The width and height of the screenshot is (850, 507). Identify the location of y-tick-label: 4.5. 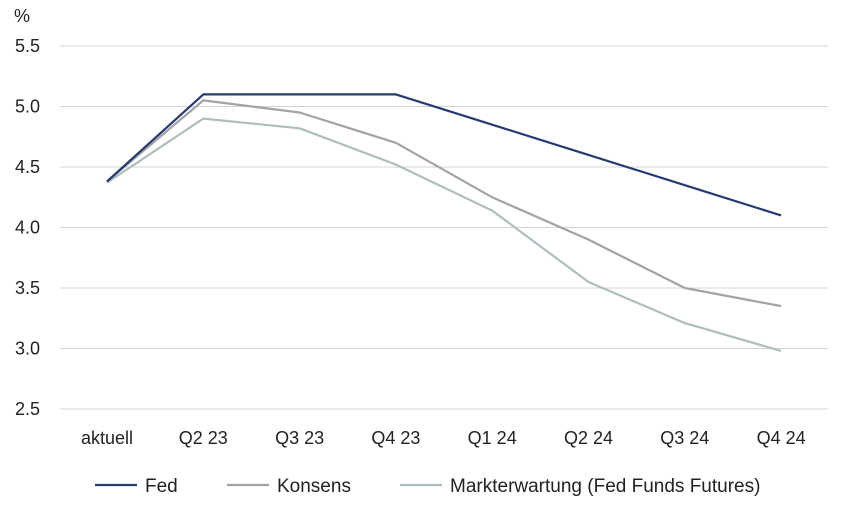
(27, 167).